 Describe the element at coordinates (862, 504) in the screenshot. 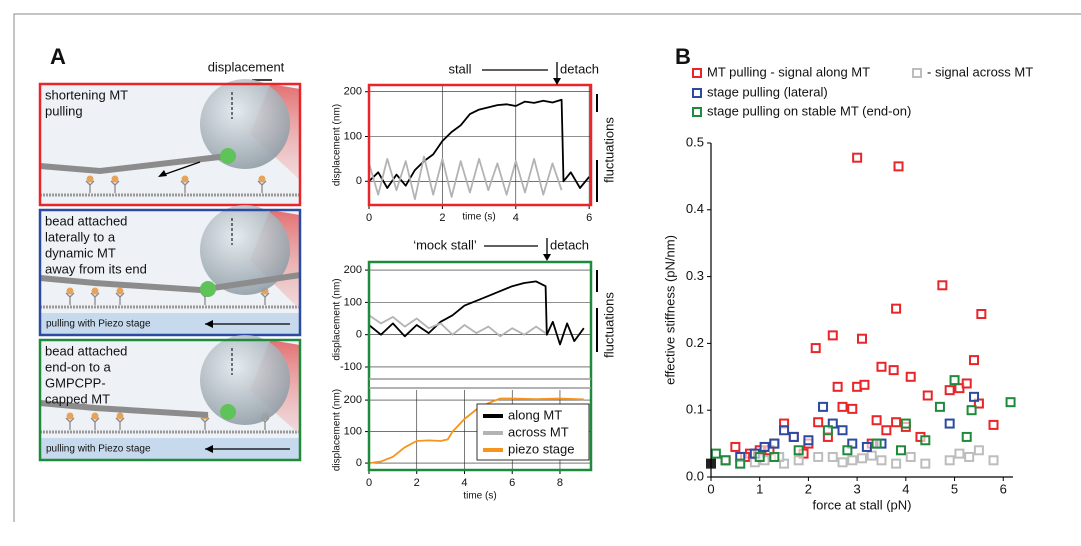

I see `x-axis-label: force at stall (pN)` at that location.